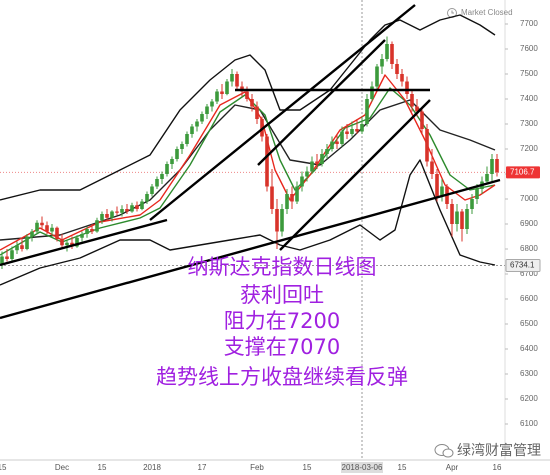 This screenshot has height=475, width=550. Describe the element at coordinates (529, 73) in the screenshot. I see `y-tick-label: 7500` at that location.